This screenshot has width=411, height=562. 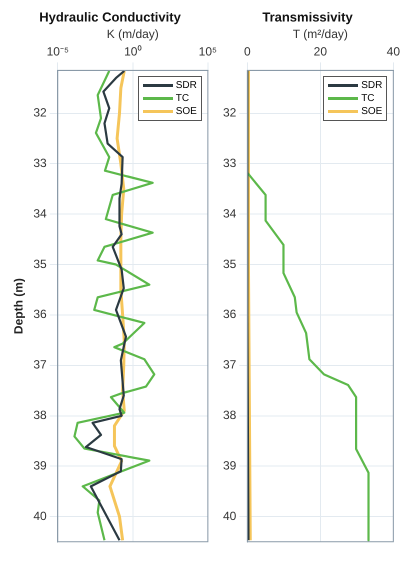 What do you see at coordinates (133, 51) in the screenshot?
I see `x-tick-label: 10⁰` at bounding box center [133, 51].